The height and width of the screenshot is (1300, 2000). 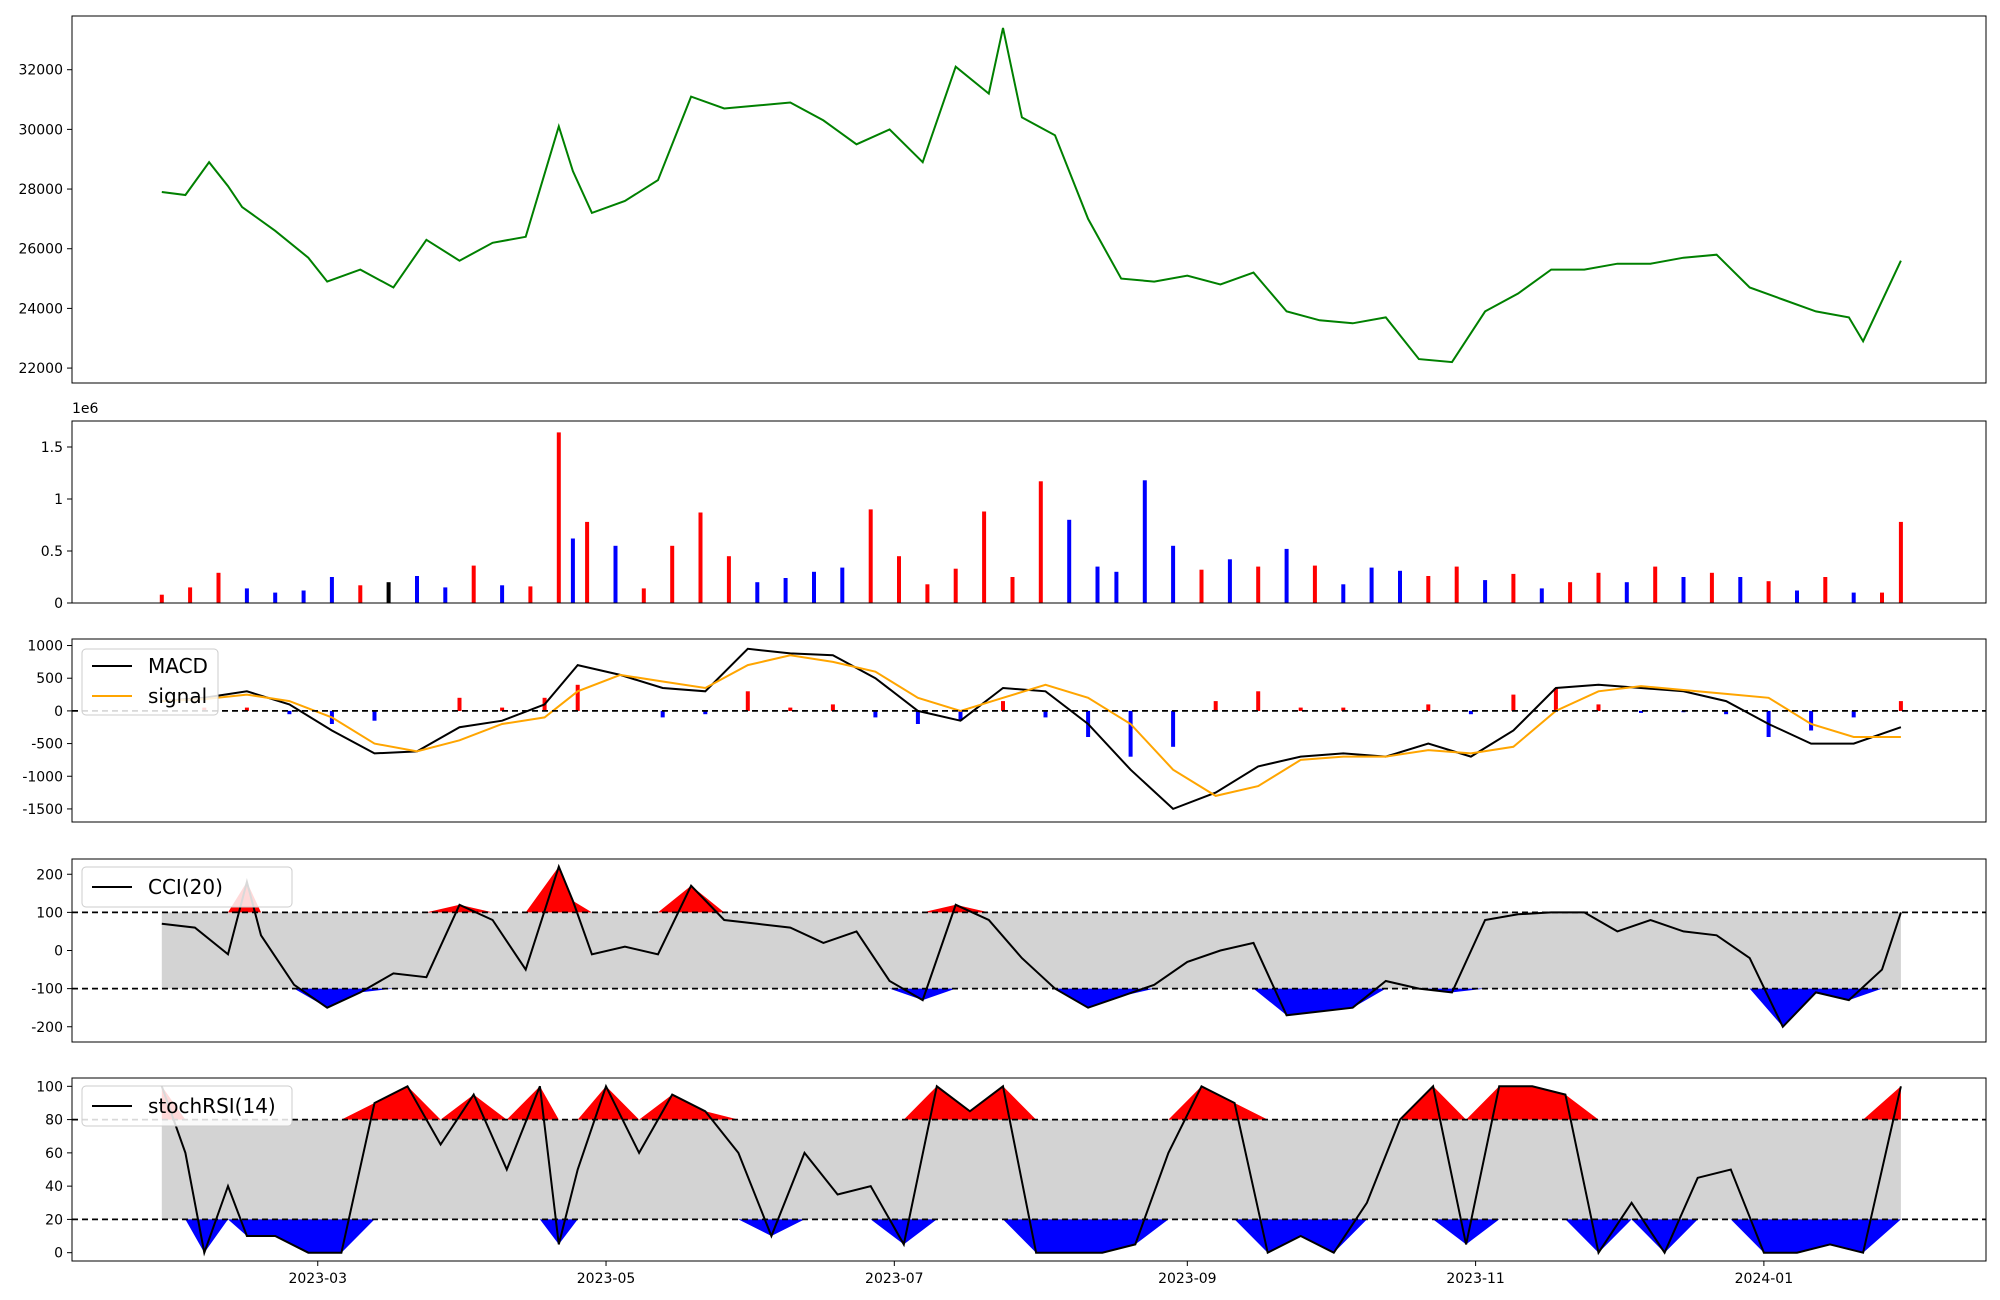 I want to click on xtick-label: 2023-07, so click(x=894, y=1279).